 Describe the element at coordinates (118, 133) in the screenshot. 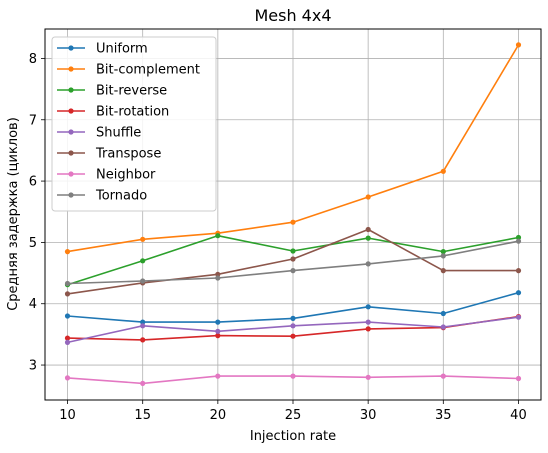

I see `legend-label: Shuffle` at that location.